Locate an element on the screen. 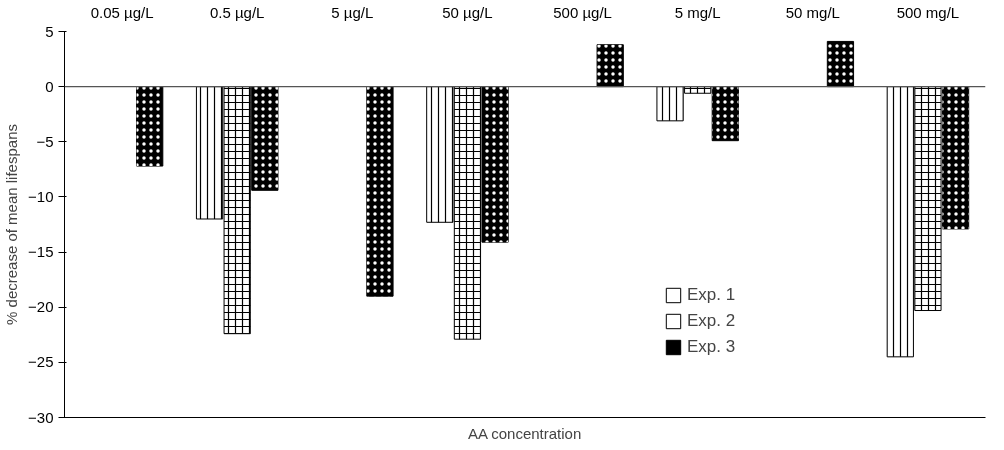  y-tick-label: −30 is located at coordinates (41, 417).